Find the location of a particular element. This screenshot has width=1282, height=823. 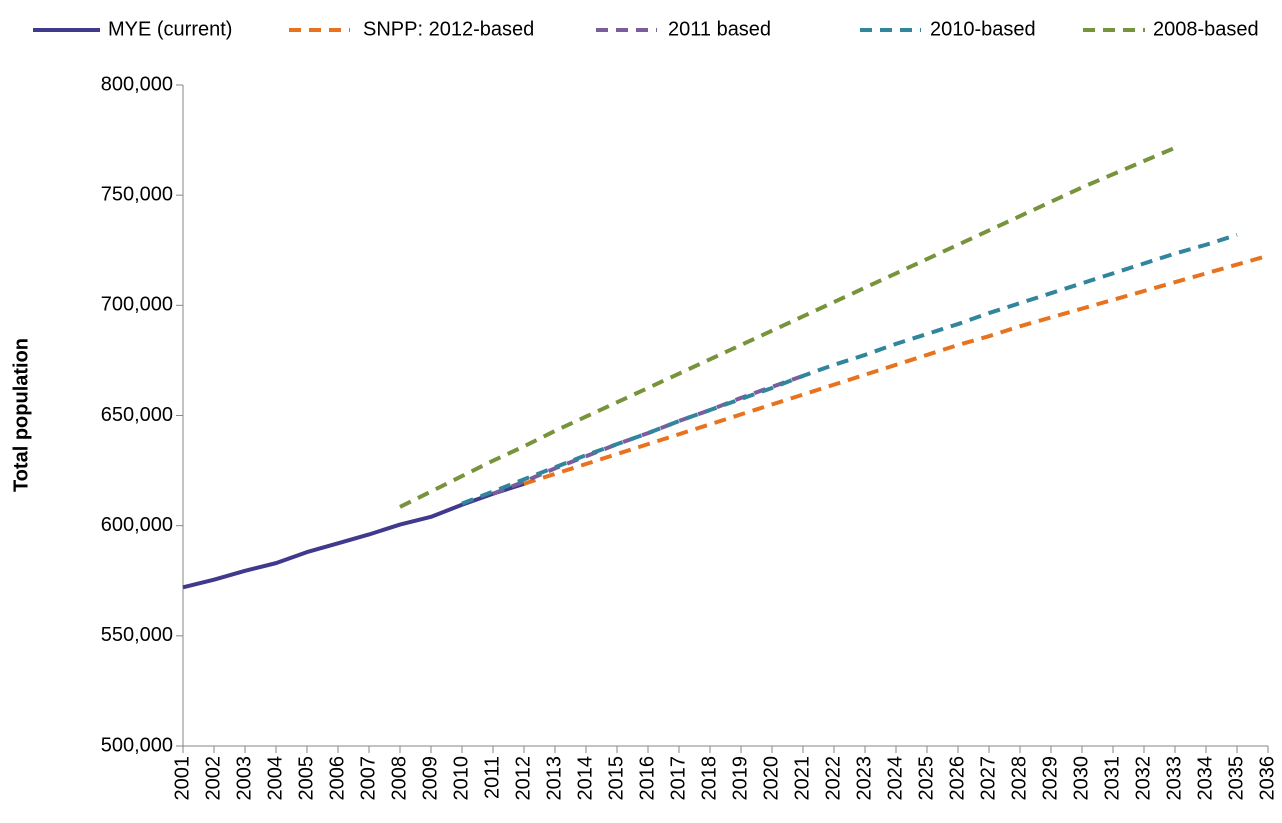

legend-label: 2011 based is located at coordinates (719, 29).